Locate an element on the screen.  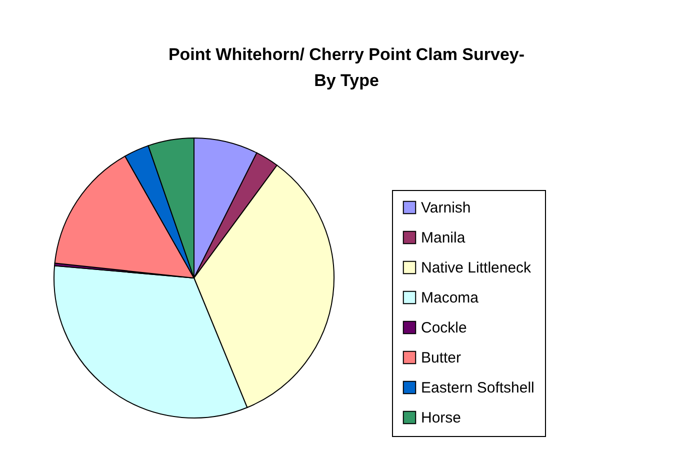
legend-label: Horse is located at coordinates (441, 418).